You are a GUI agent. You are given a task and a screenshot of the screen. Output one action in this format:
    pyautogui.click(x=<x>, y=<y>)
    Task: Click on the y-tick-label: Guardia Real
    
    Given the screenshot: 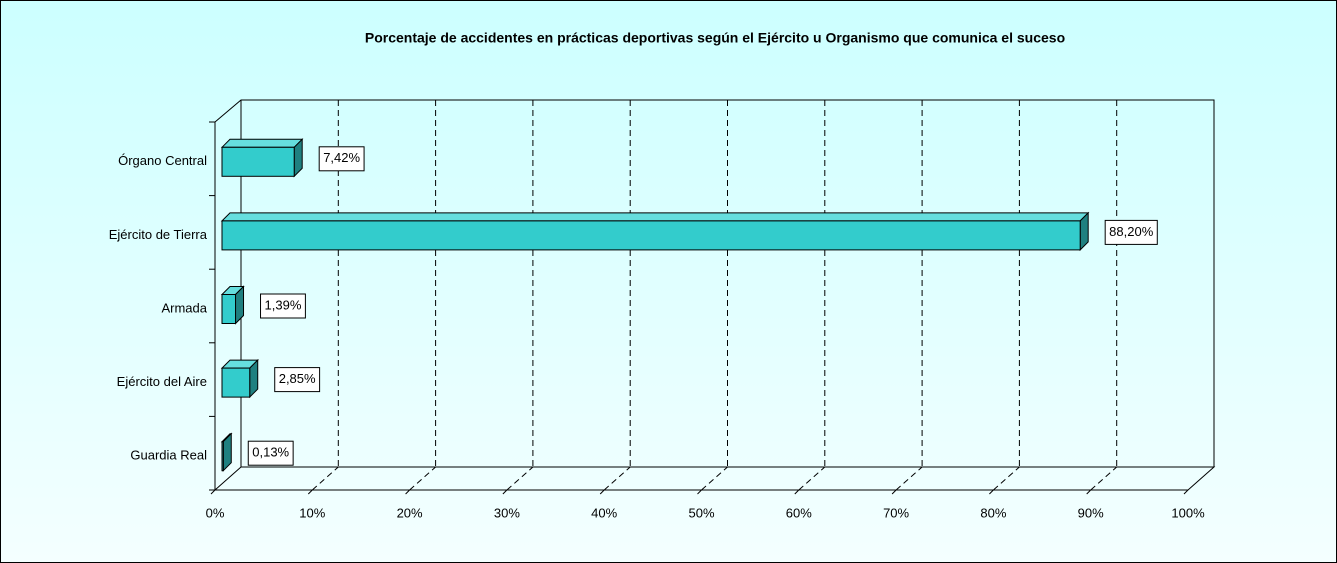 What is the action you would take?
    pyautogui.click(x=168, y=455)
    